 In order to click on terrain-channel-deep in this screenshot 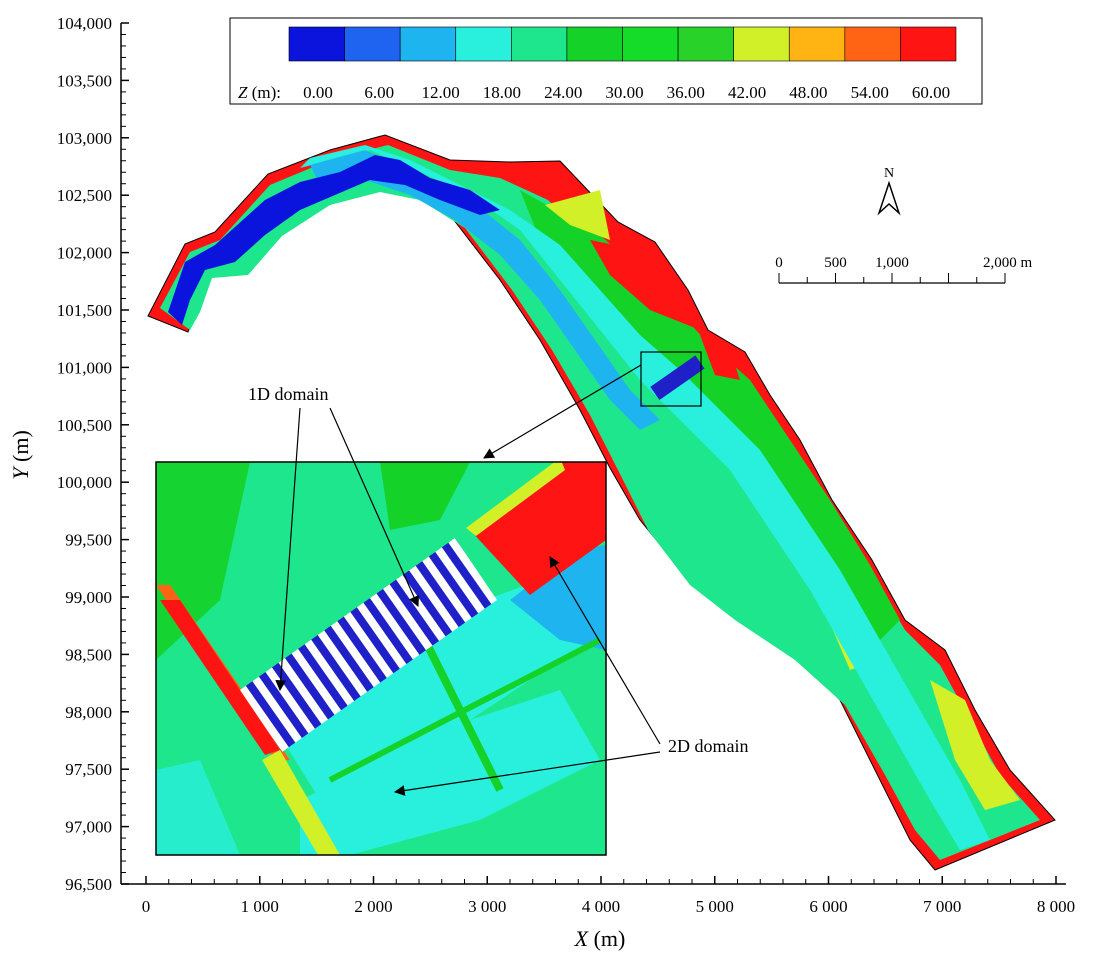, I will do `click(334, 240)`.